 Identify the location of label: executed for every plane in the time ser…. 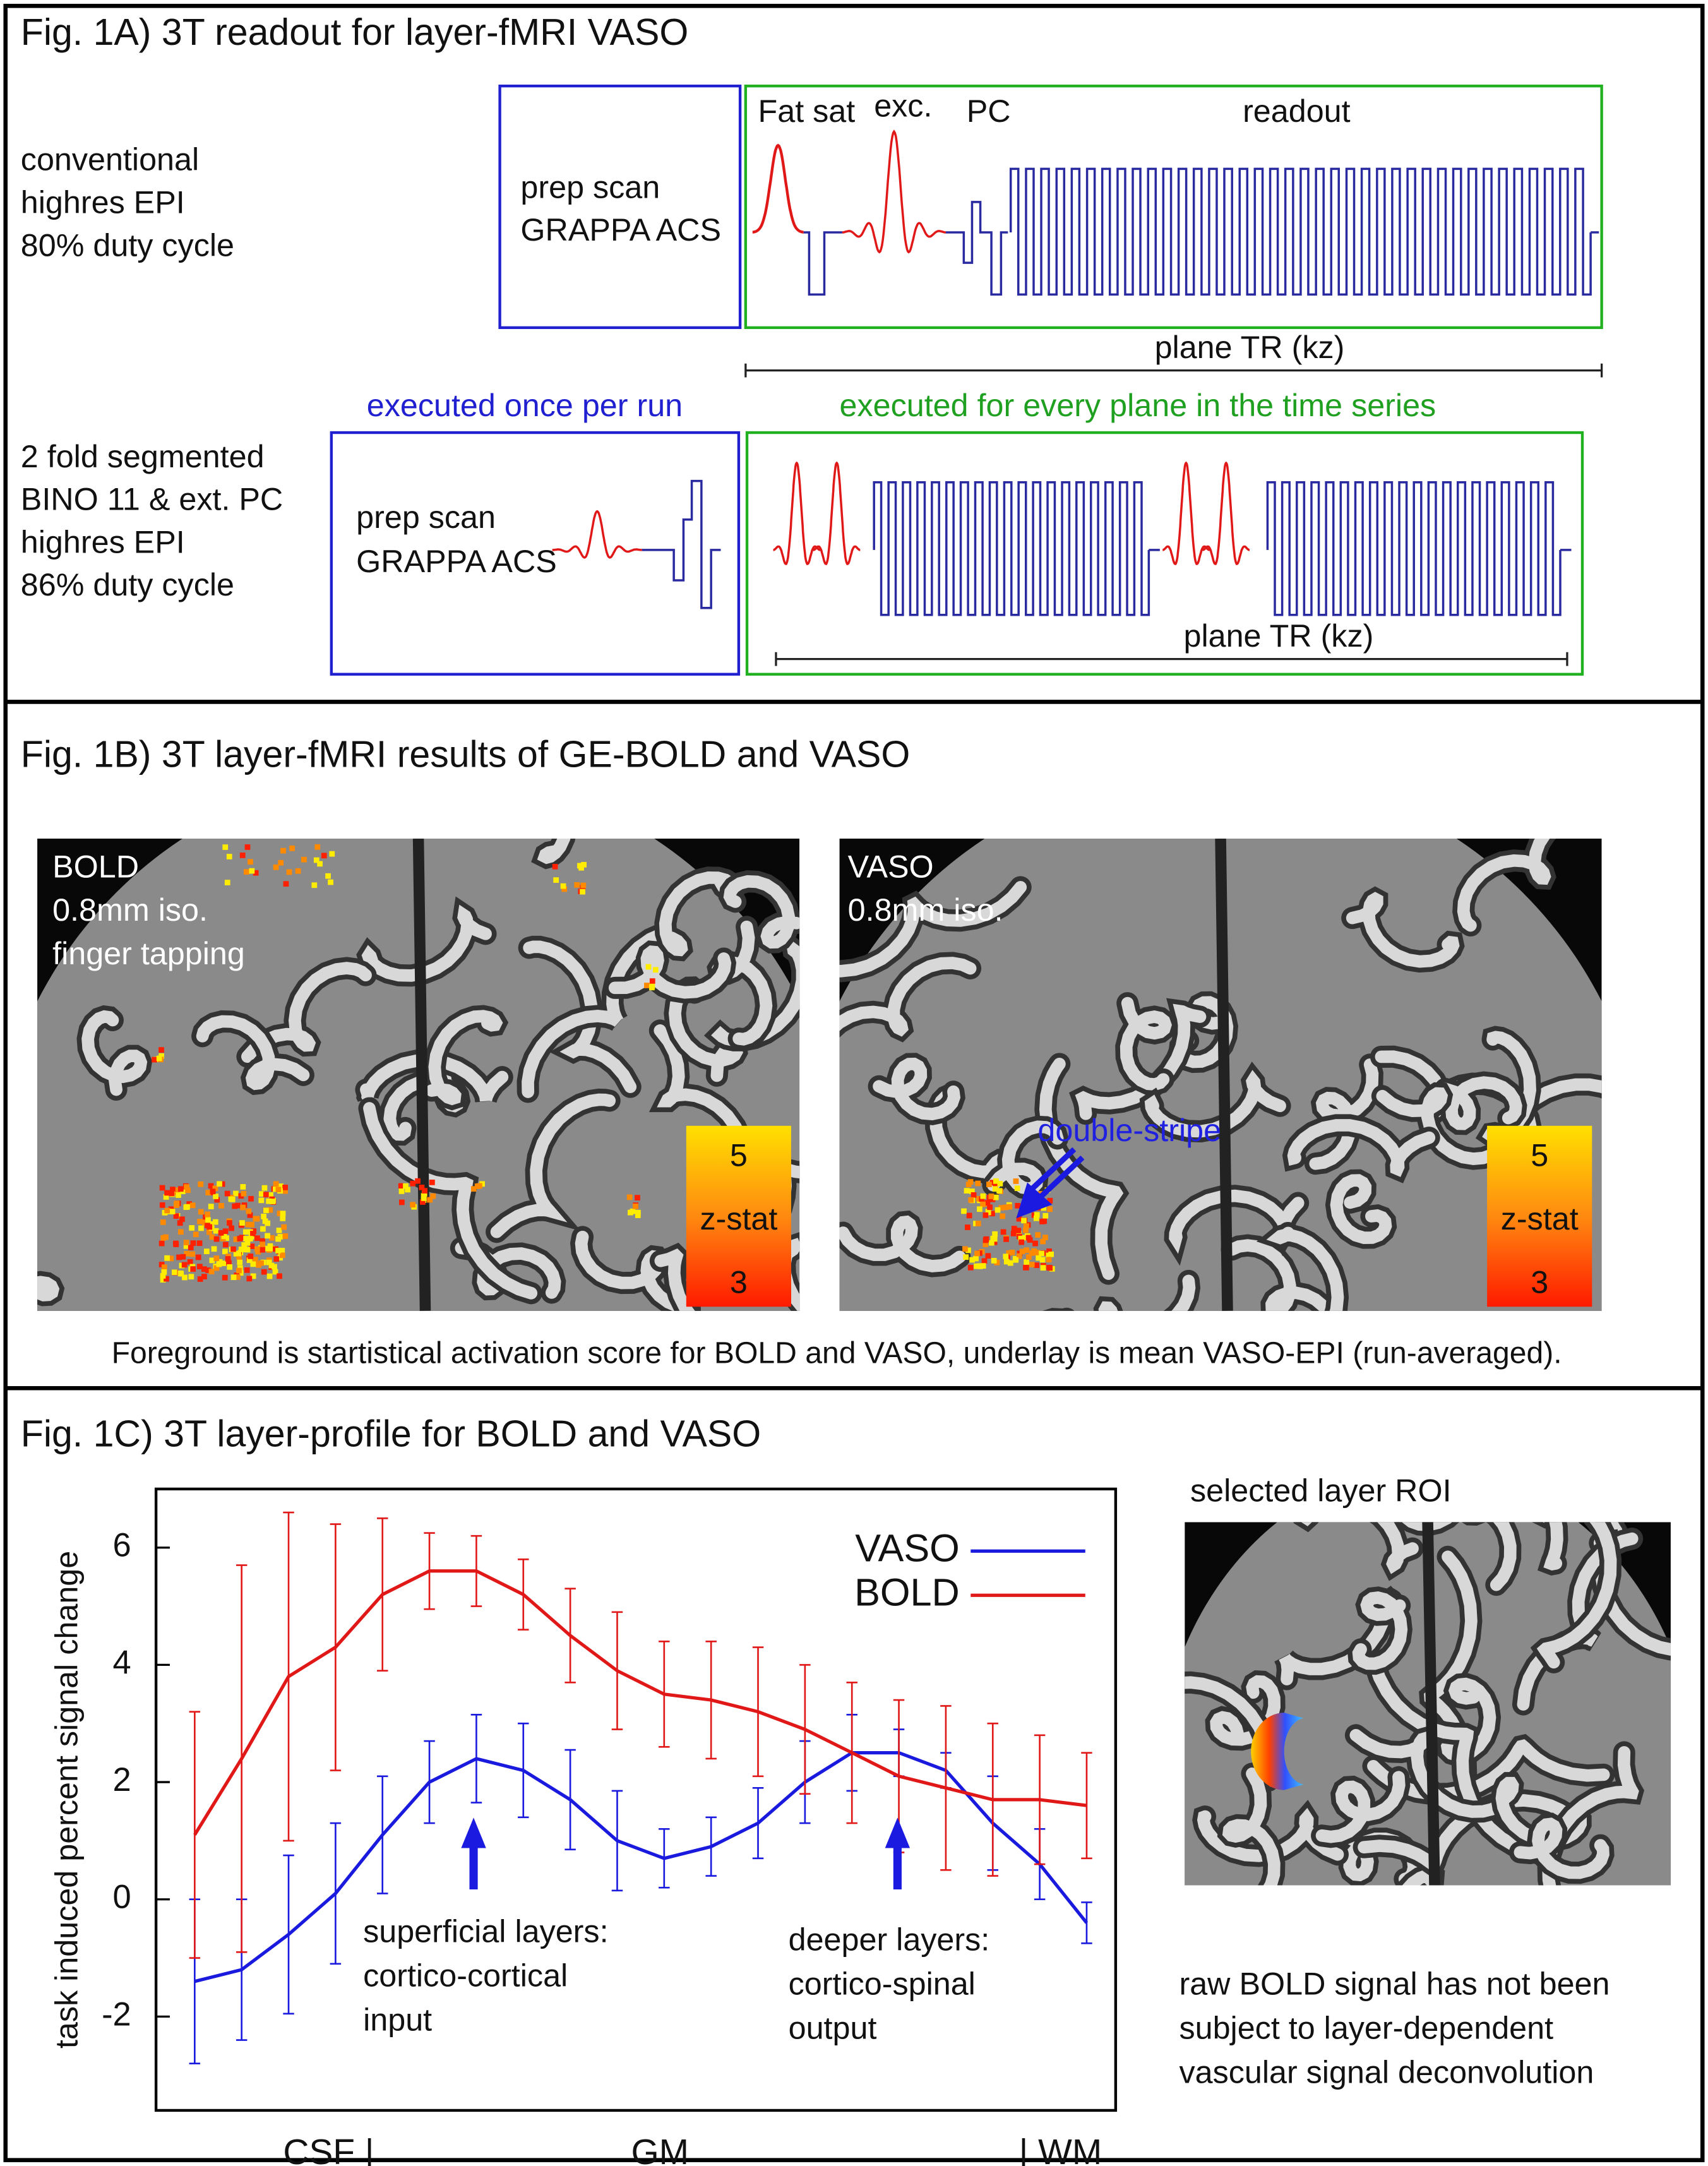
(1138, 405).